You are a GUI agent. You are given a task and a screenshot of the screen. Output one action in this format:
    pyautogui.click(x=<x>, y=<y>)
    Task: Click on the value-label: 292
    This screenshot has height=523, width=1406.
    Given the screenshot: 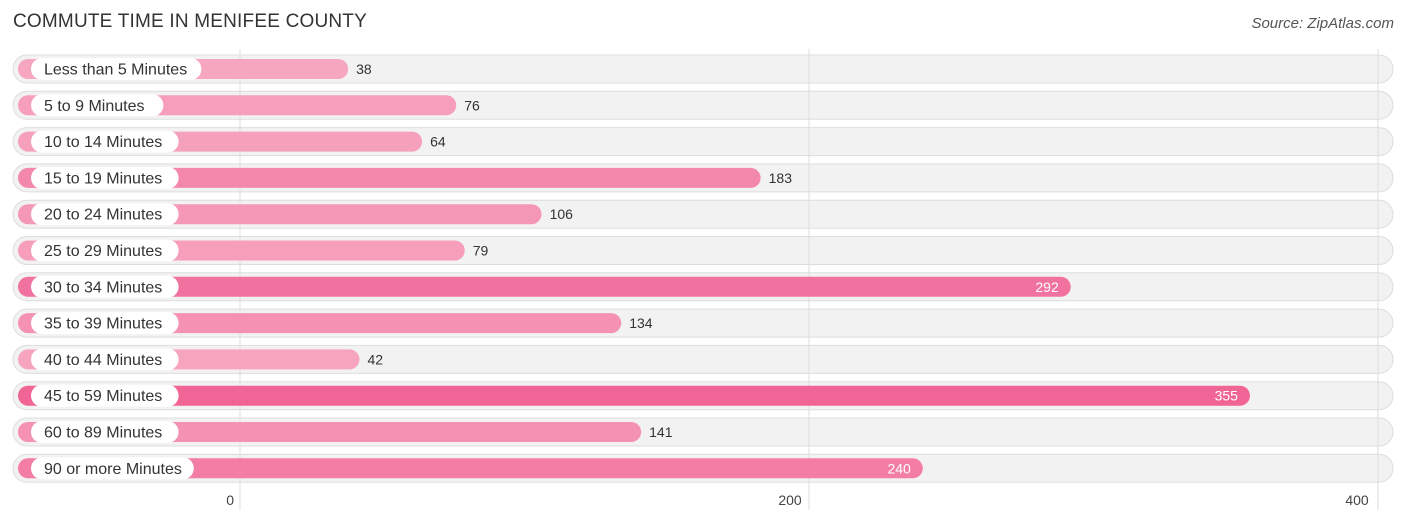 What is the action you would take?
    pyautogui.click(x=1047, y=287)
    